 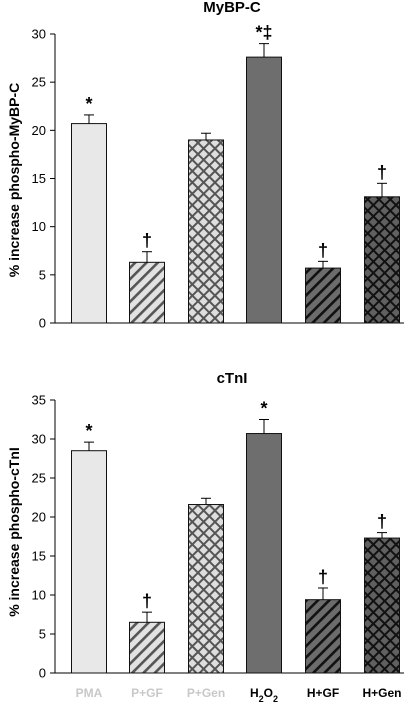 What do you see at coordinates (232, 8) in the screenshot?
I see `chart-title-mybpc: MyBP-C` at bounding box center [232, 8].